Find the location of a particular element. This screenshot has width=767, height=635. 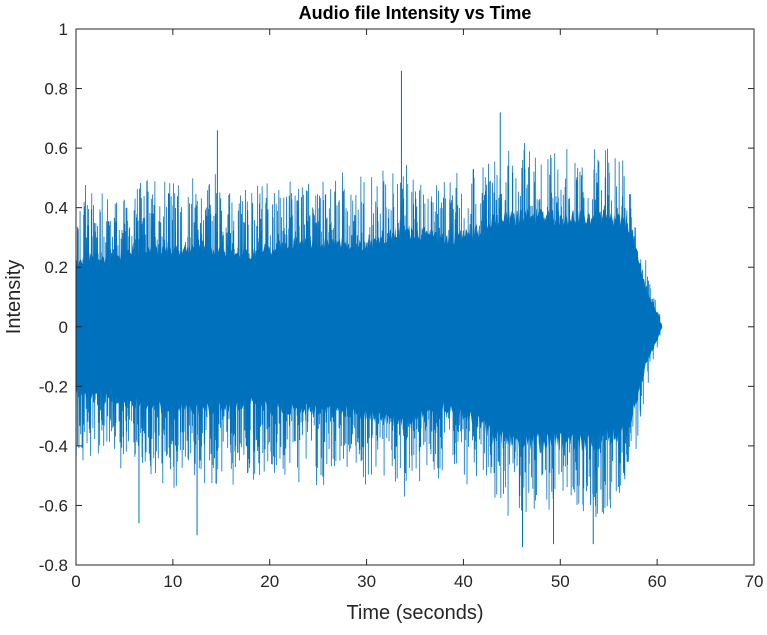

chart-title: Audio file Intensity vs Time is located at coordinates (415, 13).